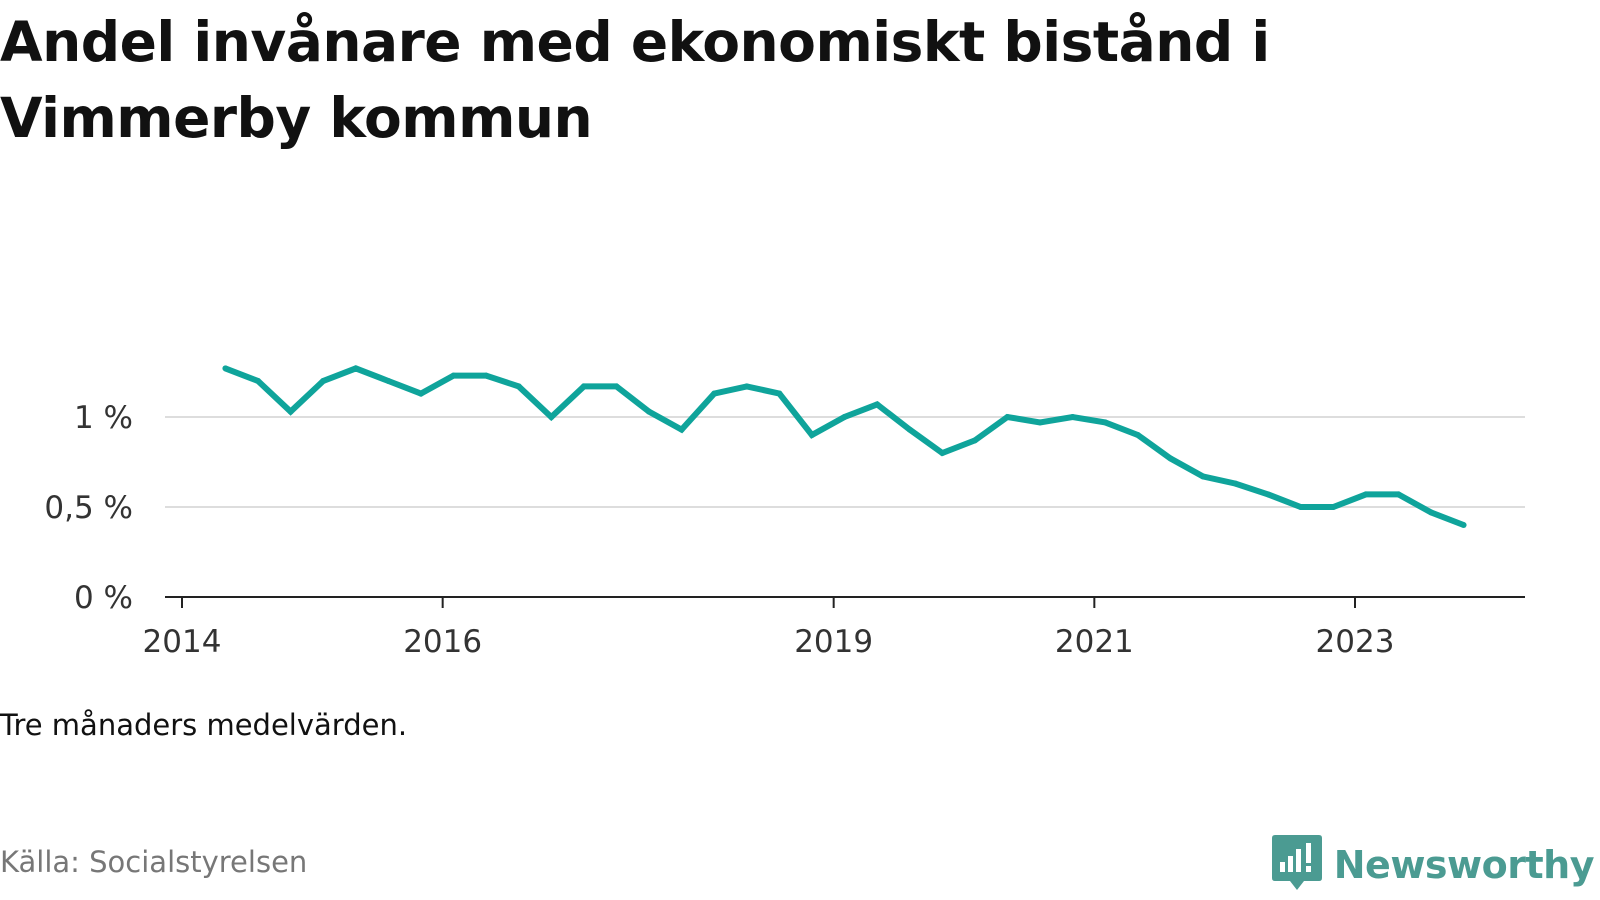 The width and height of the screenshot is (1600, 900). Describe the element at coordinates (1464, 865) in the screenshot. I see `brand-name: Newsworthy` at that location.